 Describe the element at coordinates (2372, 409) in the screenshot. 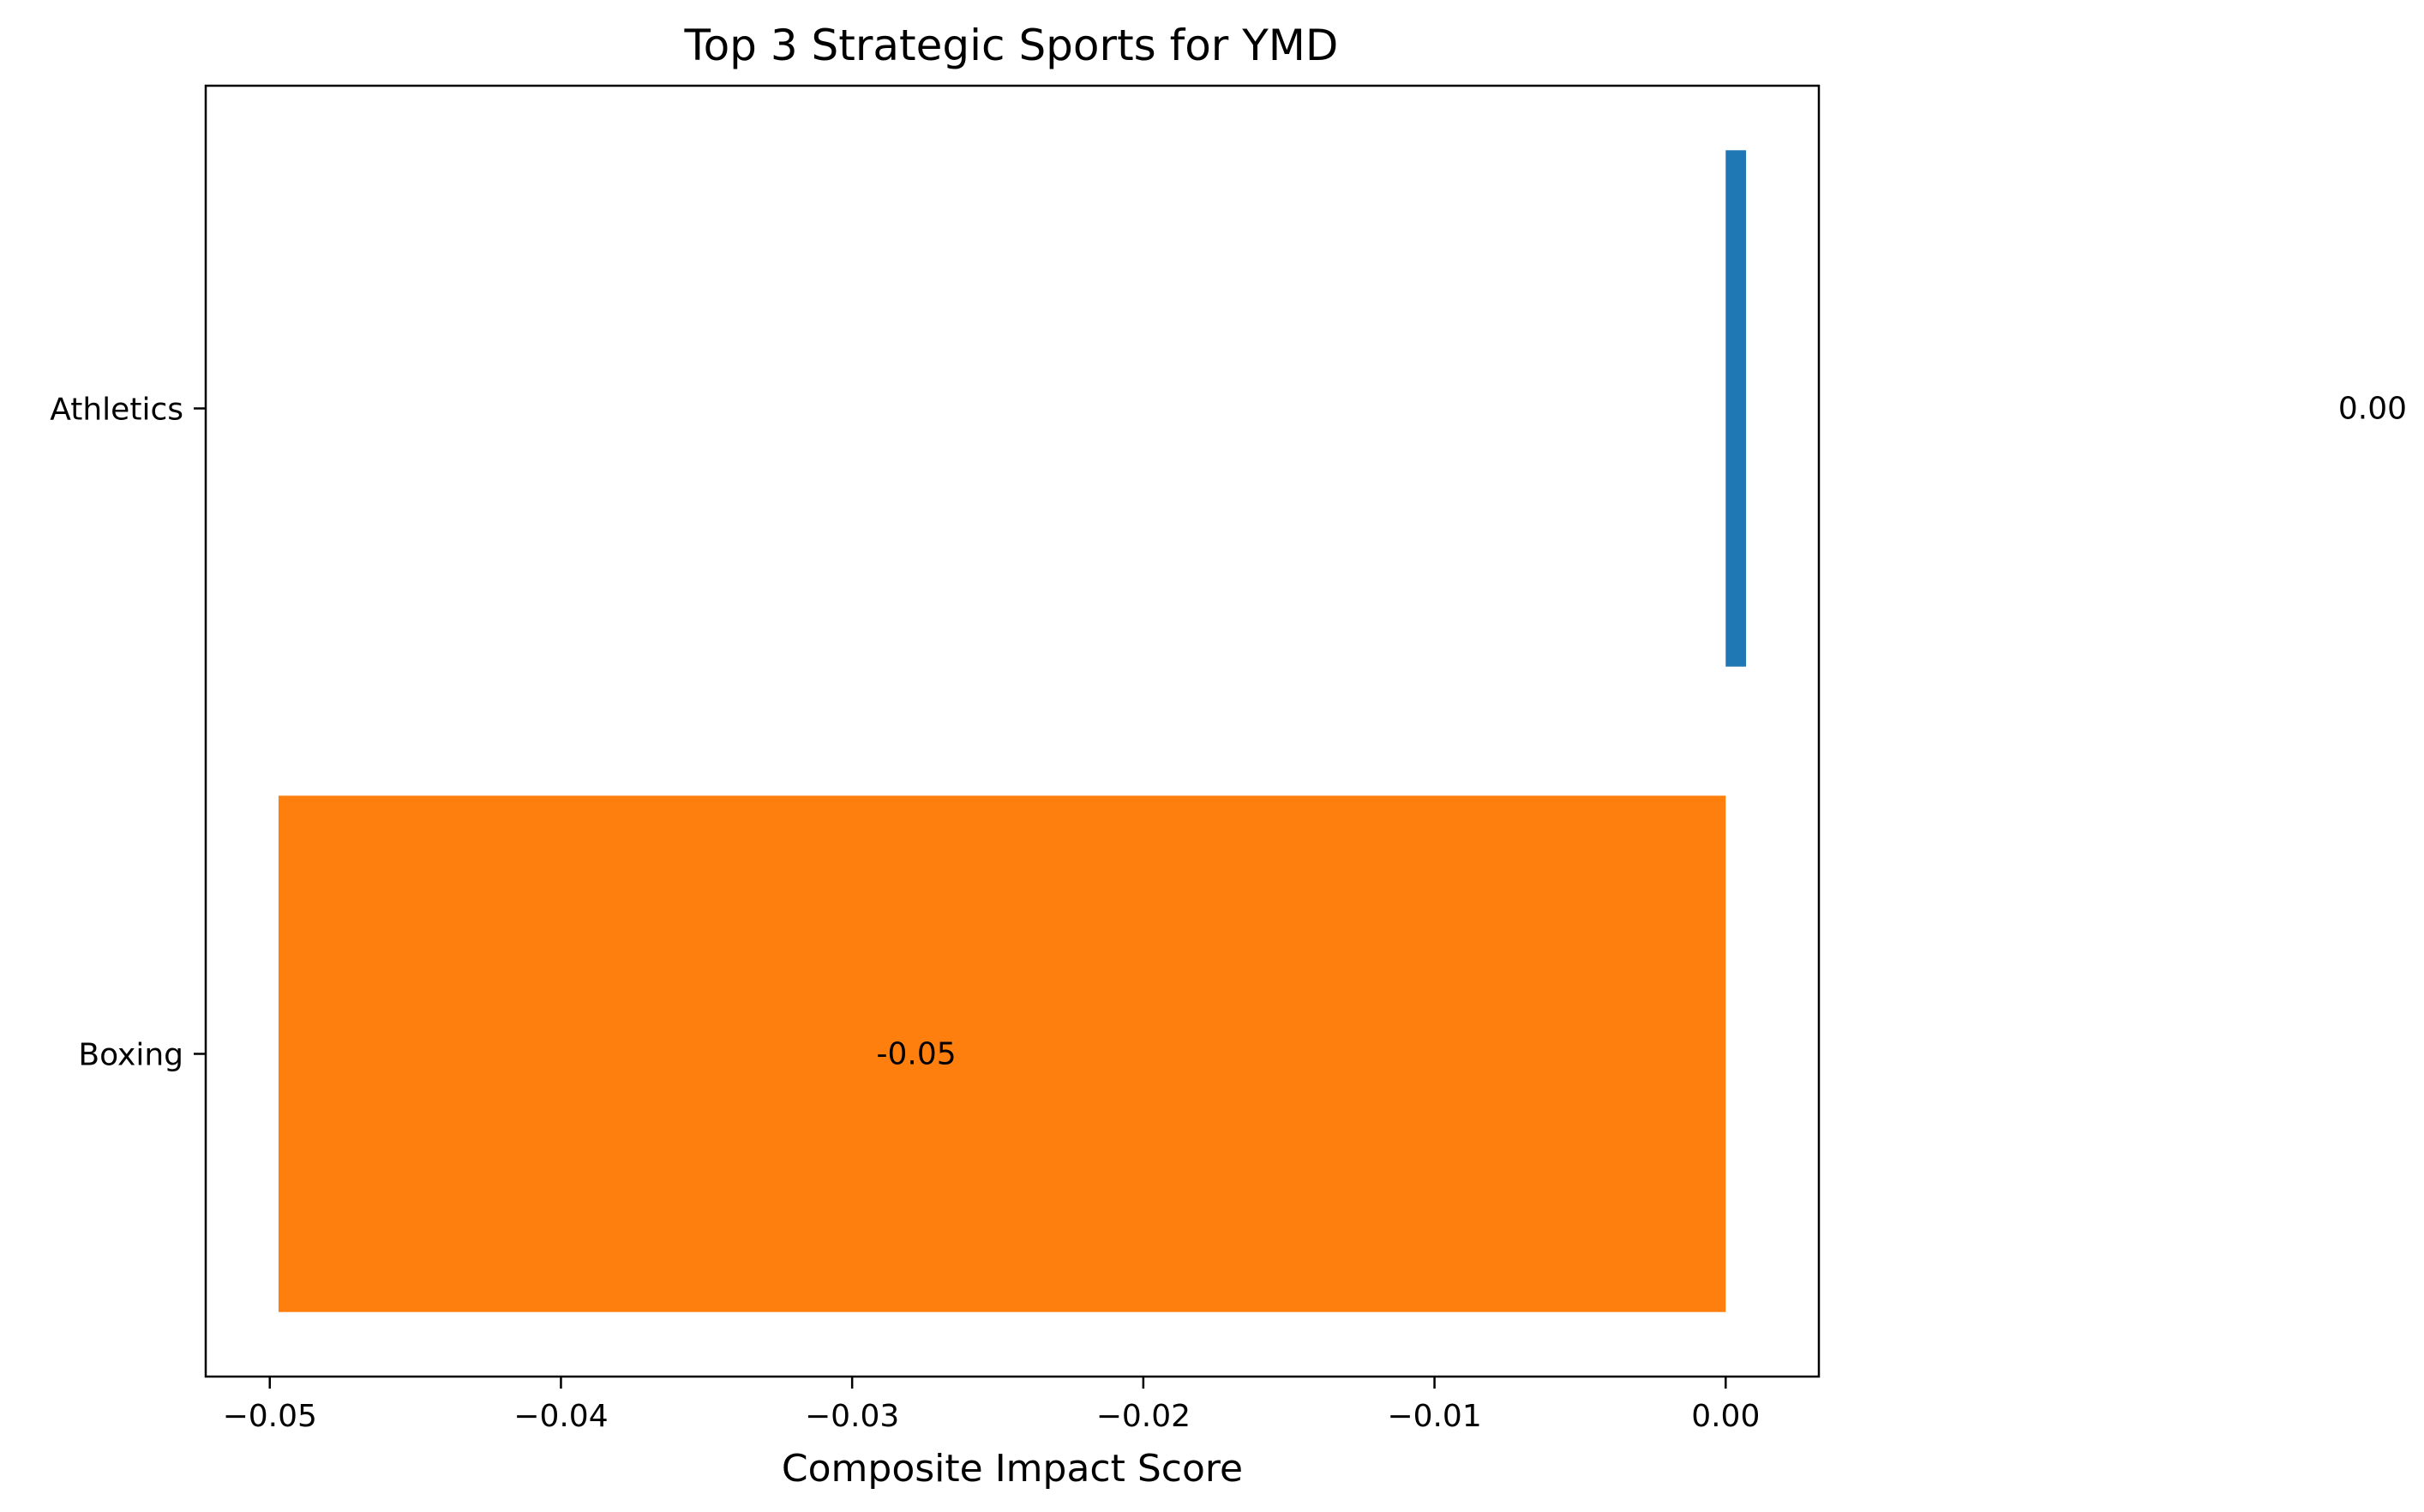

I see `bar-label-athletics: 0.00` at that location.